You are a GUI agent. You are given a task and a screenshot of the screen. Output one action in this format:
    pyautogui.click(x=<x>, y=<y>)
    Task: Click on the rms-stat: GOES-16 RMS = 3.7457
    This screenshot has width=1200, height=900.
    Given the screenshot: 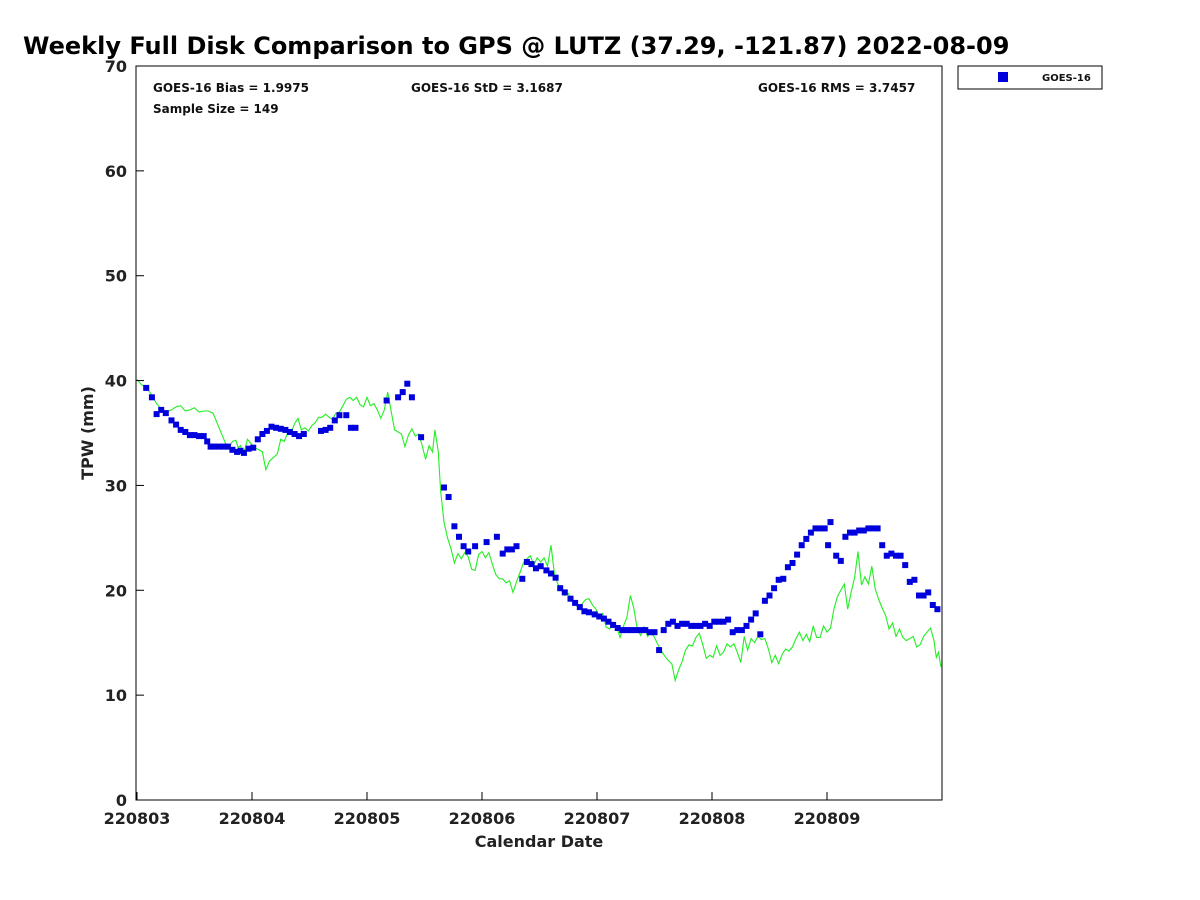 What is the action you would take?
    pyautogui.click(x=836, y=88)
    